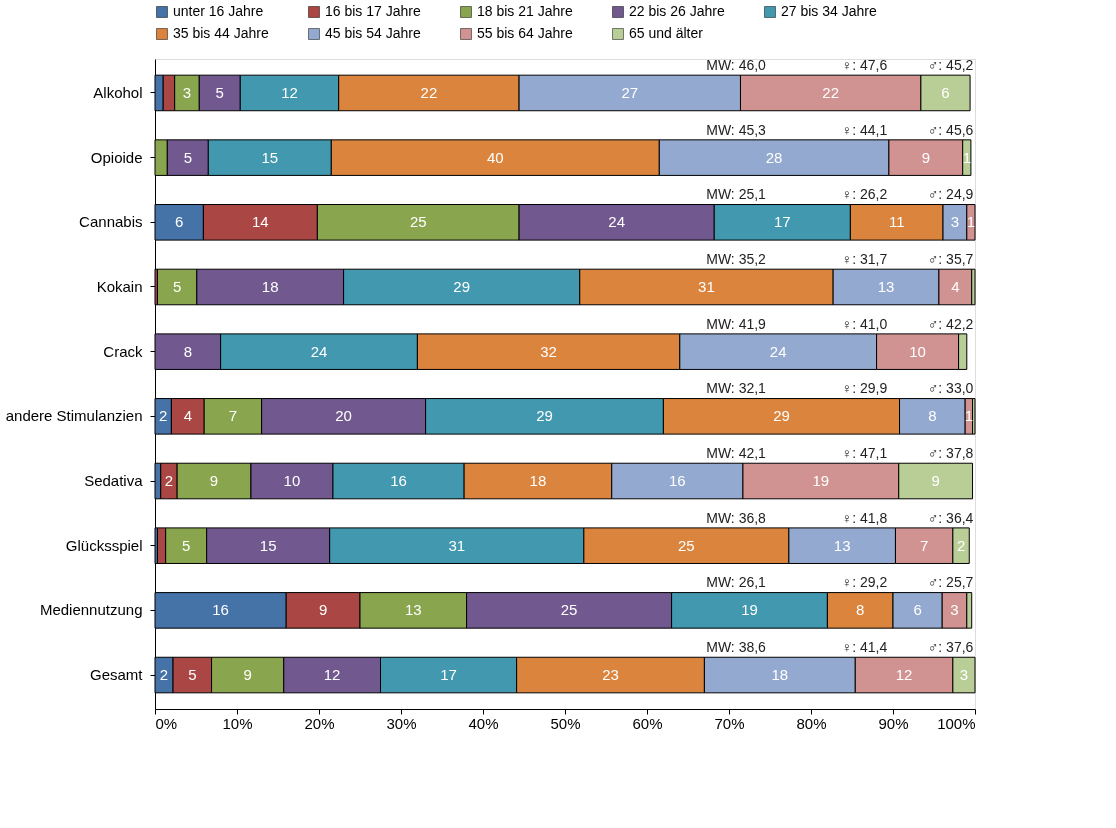 This screenshot has height=828, width=1116. What do you see at coordinates (647, 723) in the screenshot?
I see `x-tick-label: 60%` at bounding box center [647, 723].